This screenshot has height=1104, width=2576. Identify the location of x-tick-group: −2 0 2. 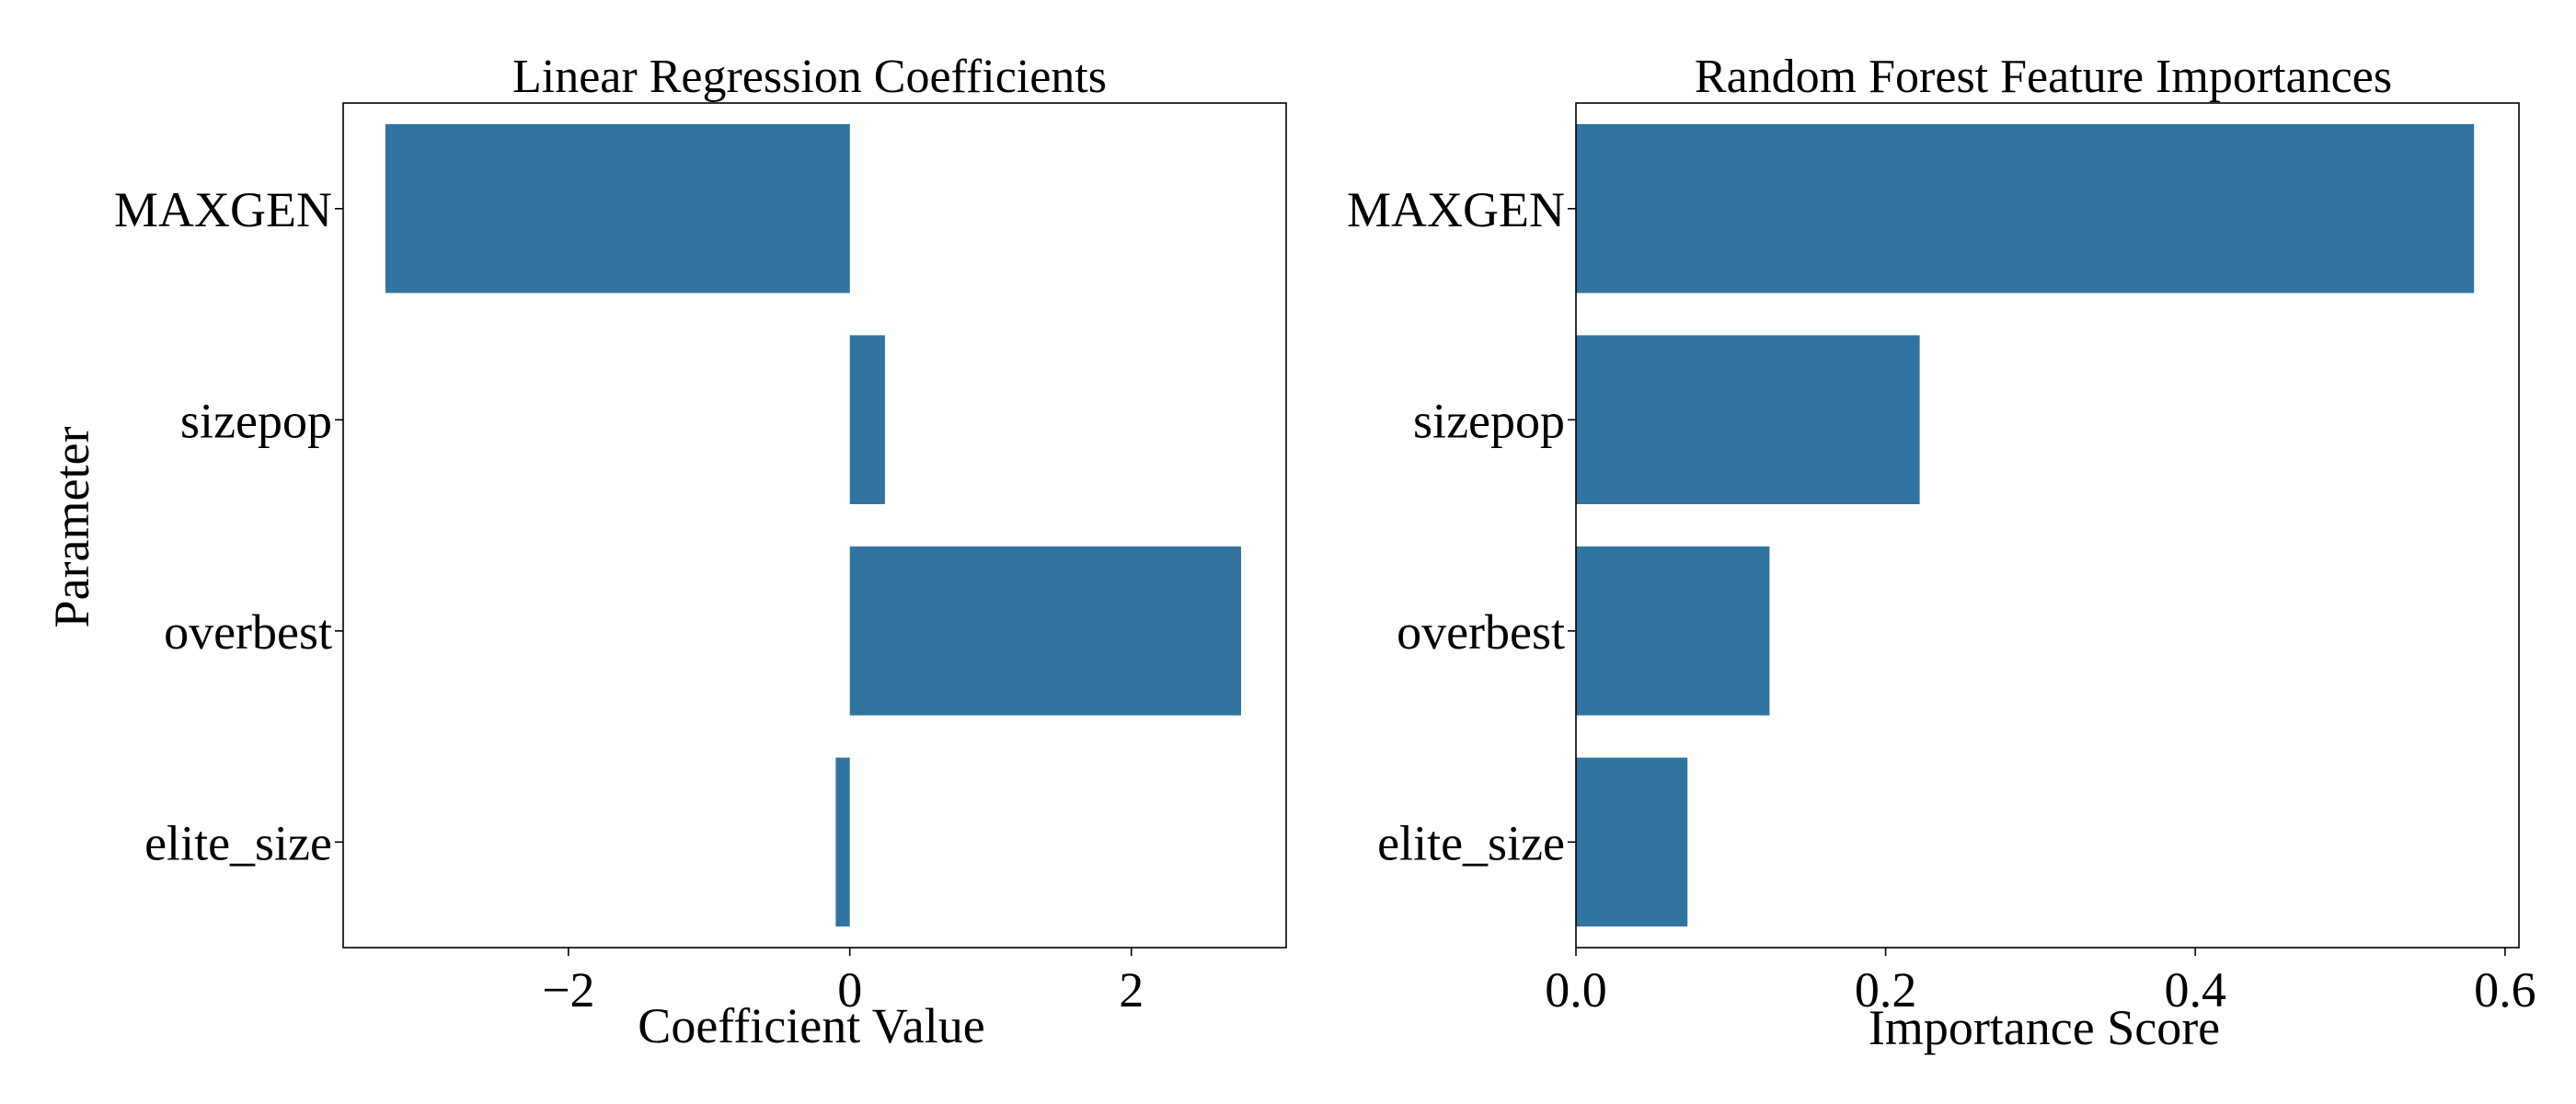
(843, 983).